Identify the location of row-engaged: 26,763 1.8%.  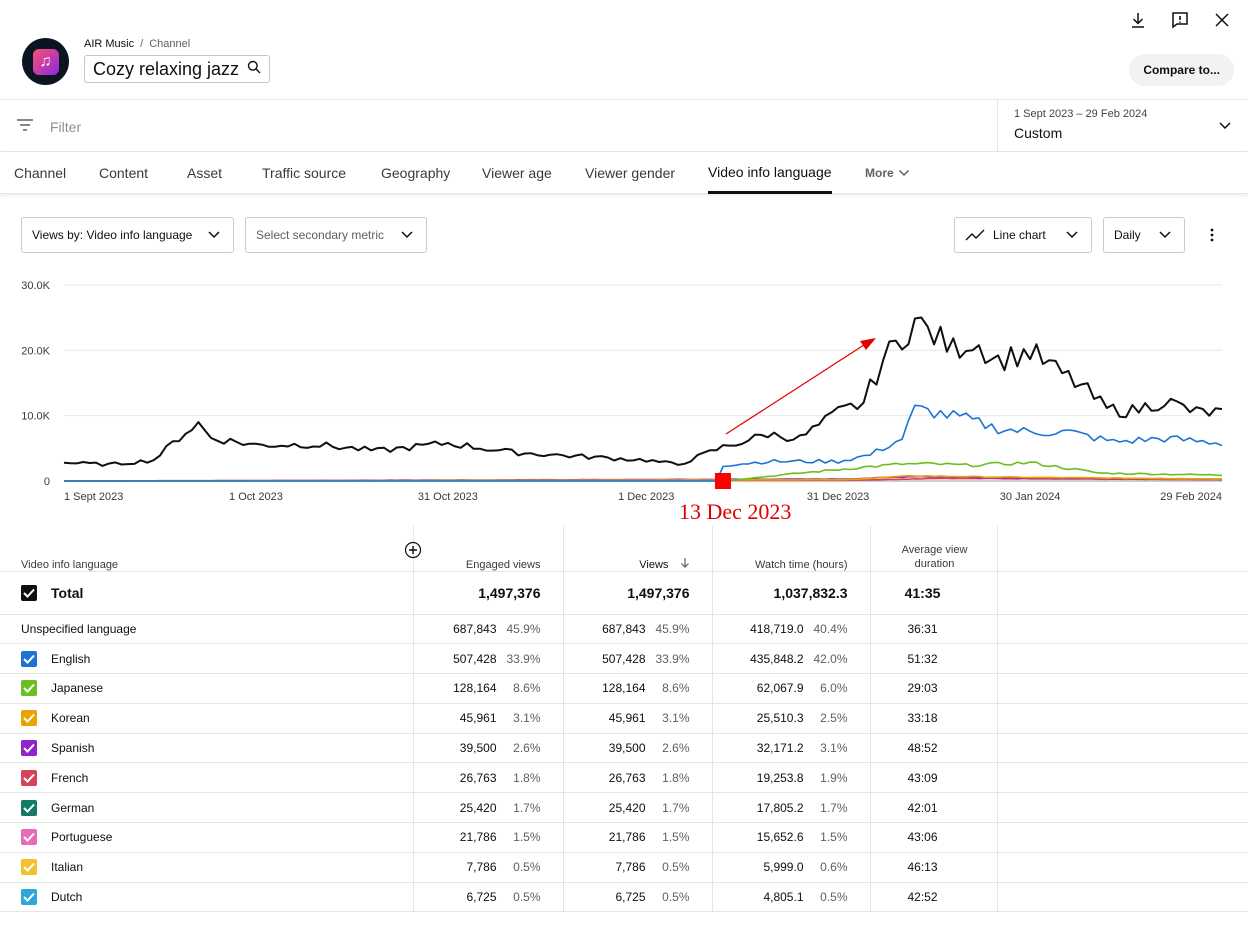
(487, 778).